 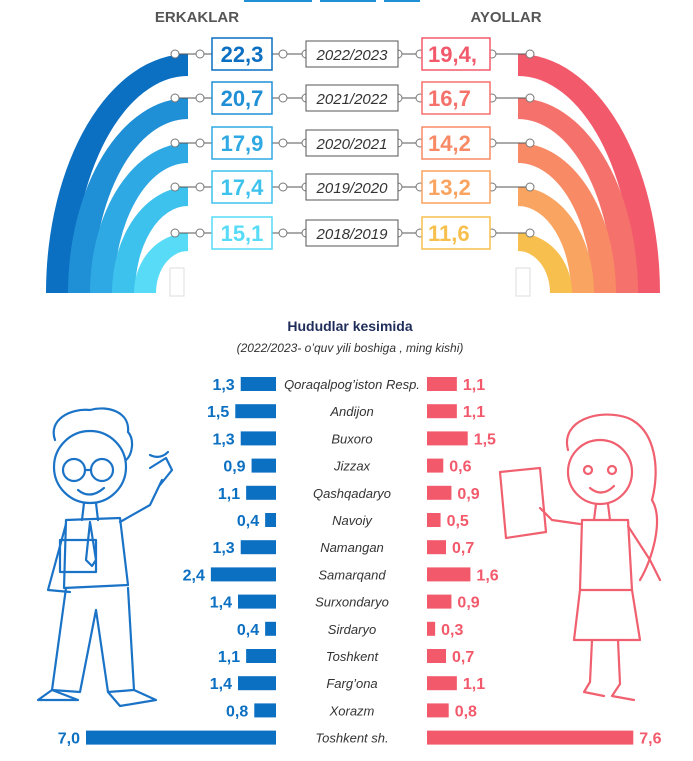 I want to click on men-bar-label: 1,1, so click(x=229, y=494).